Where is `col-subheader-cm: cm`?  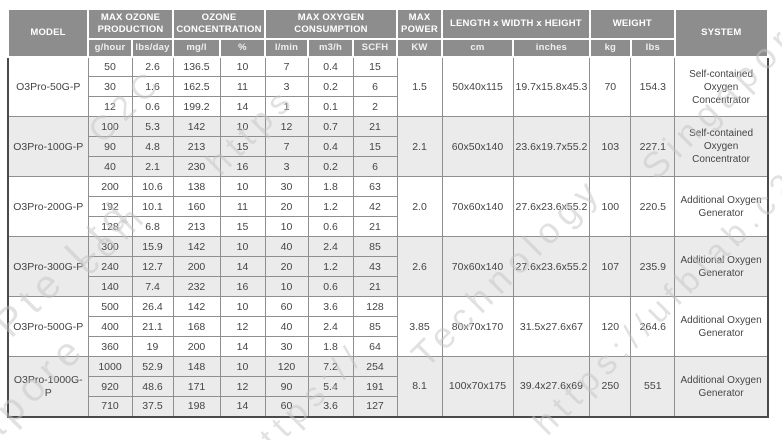
col-subheader-cm: cm is located at coordinates (477, 48).